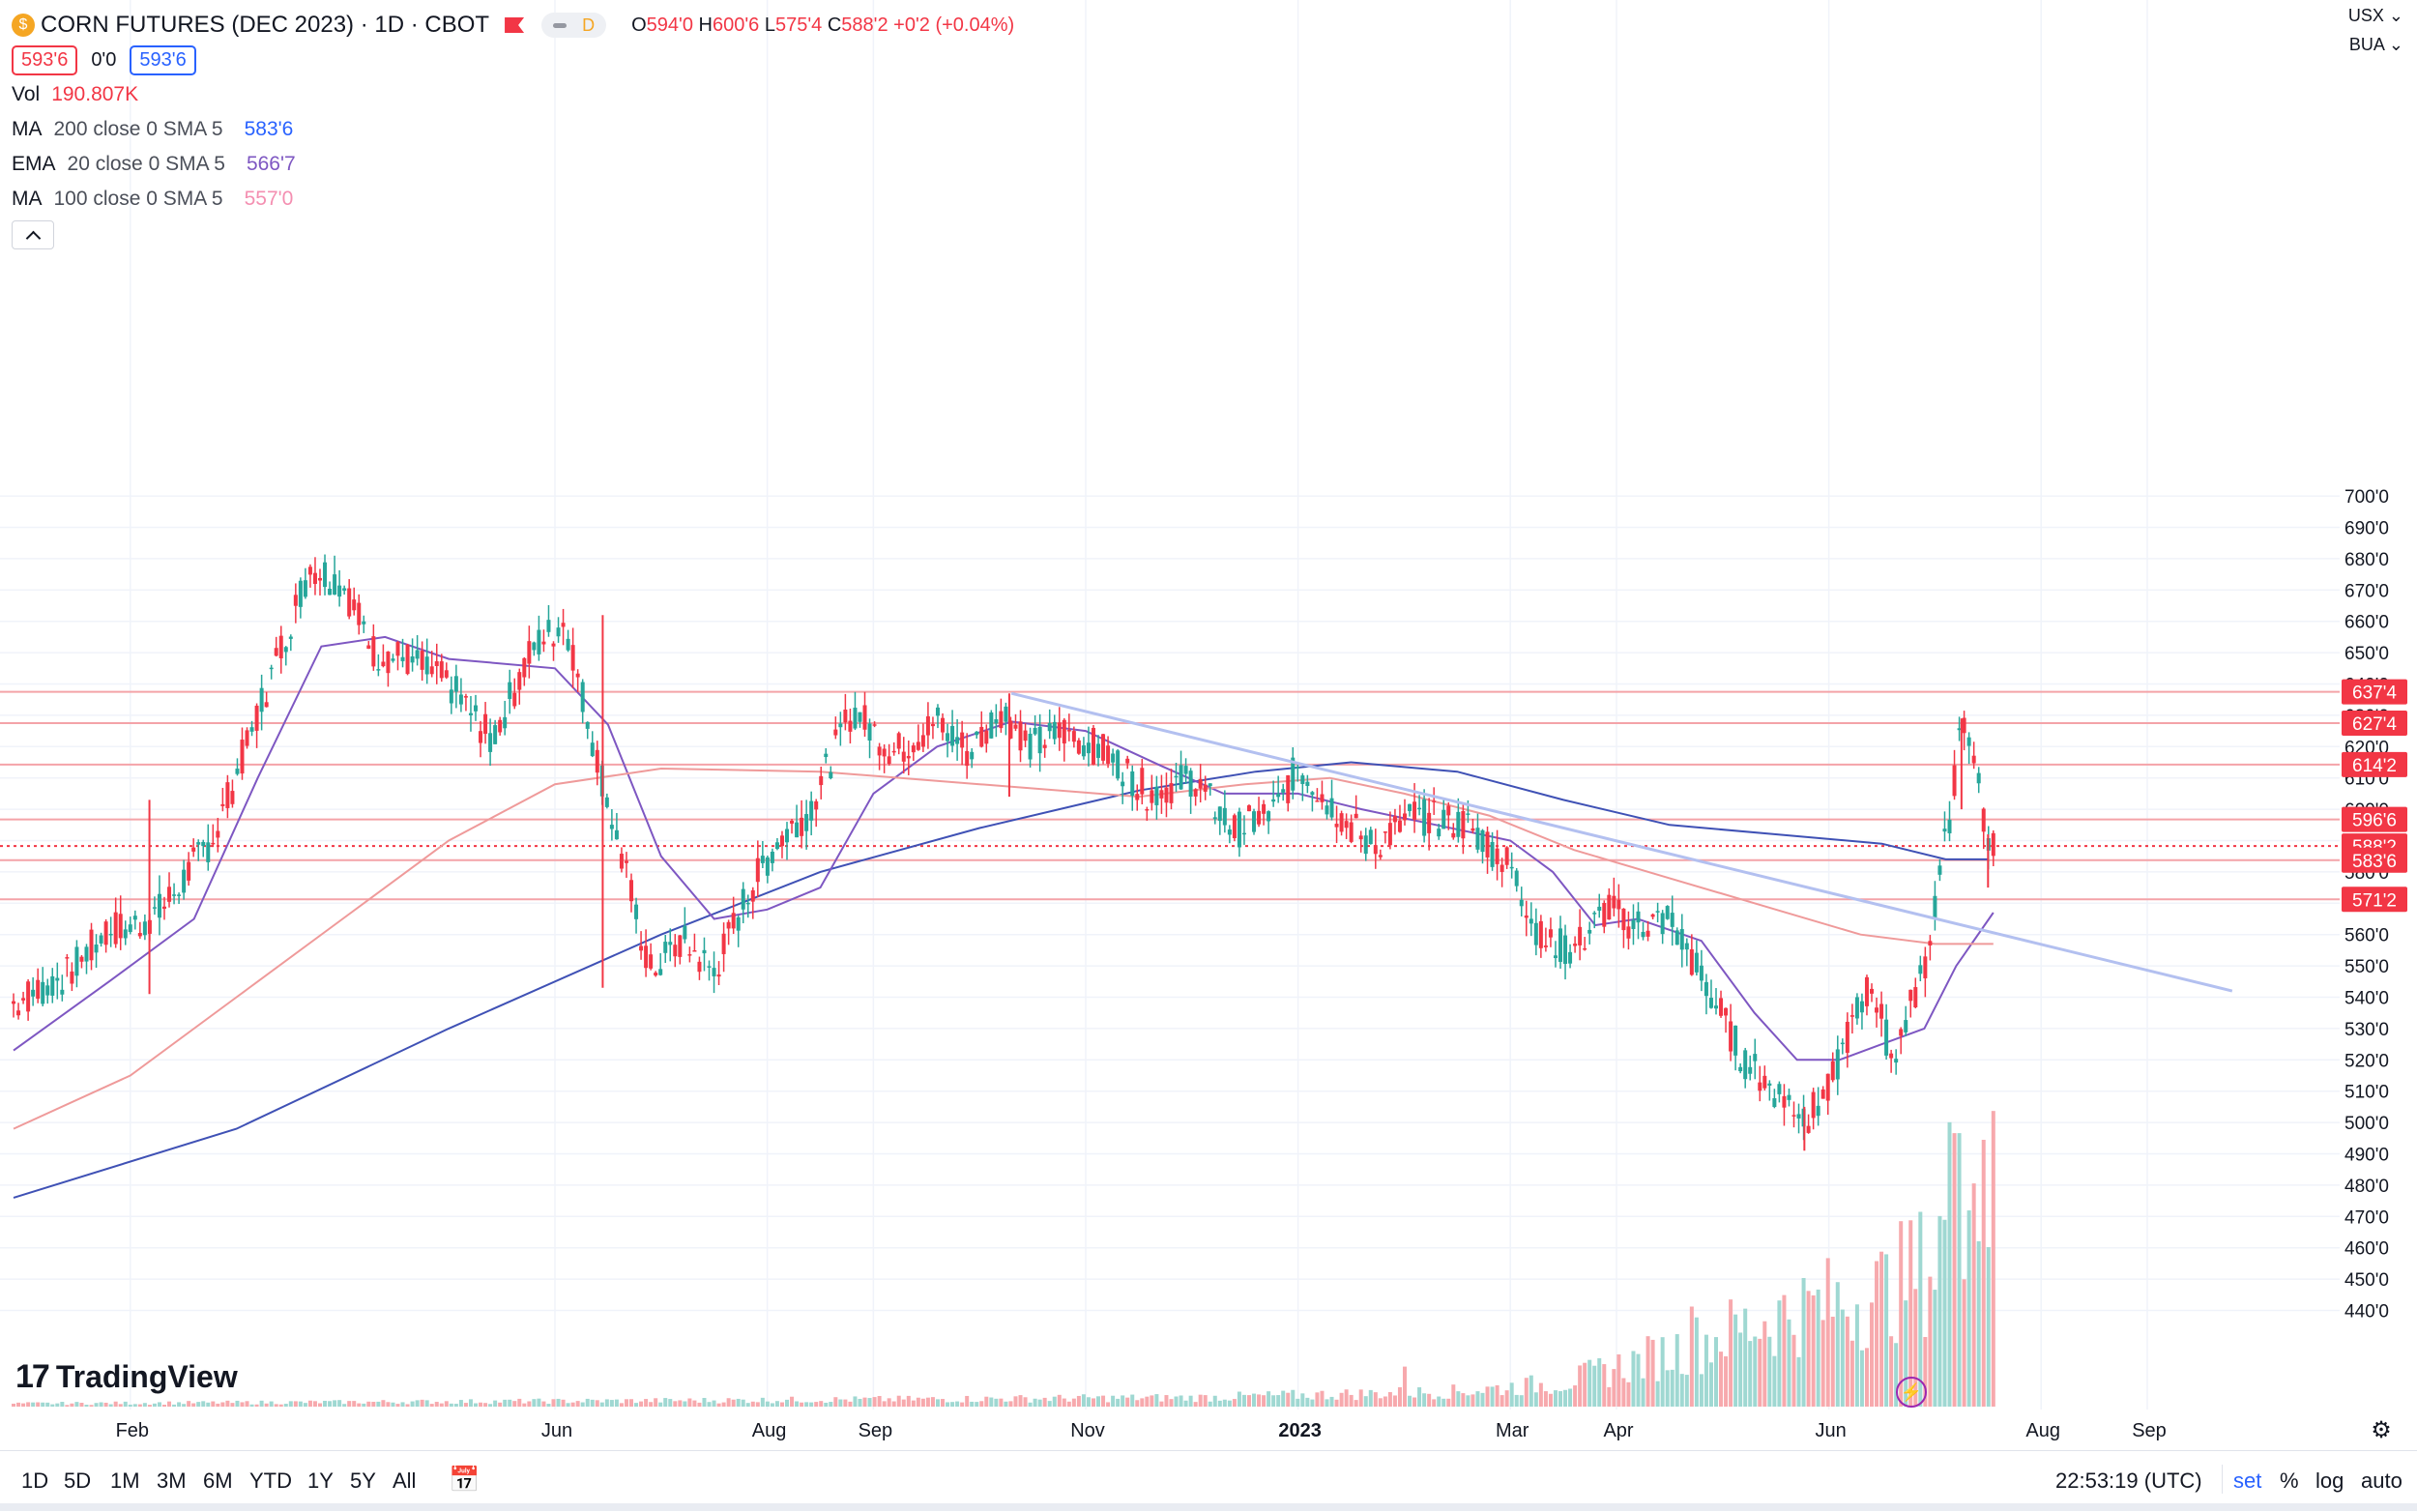  I want to click on market-status-pill: D, so click(574, 25).